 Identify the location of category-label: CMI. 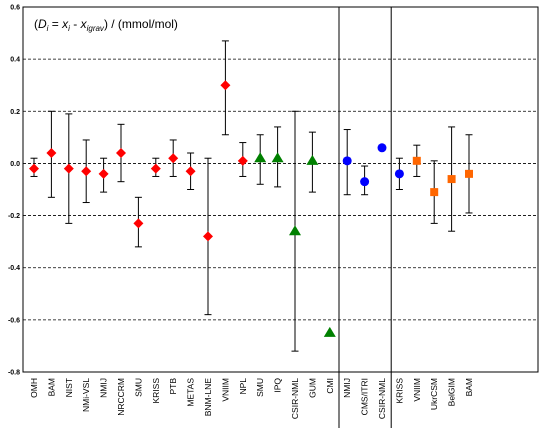
(330, 386).